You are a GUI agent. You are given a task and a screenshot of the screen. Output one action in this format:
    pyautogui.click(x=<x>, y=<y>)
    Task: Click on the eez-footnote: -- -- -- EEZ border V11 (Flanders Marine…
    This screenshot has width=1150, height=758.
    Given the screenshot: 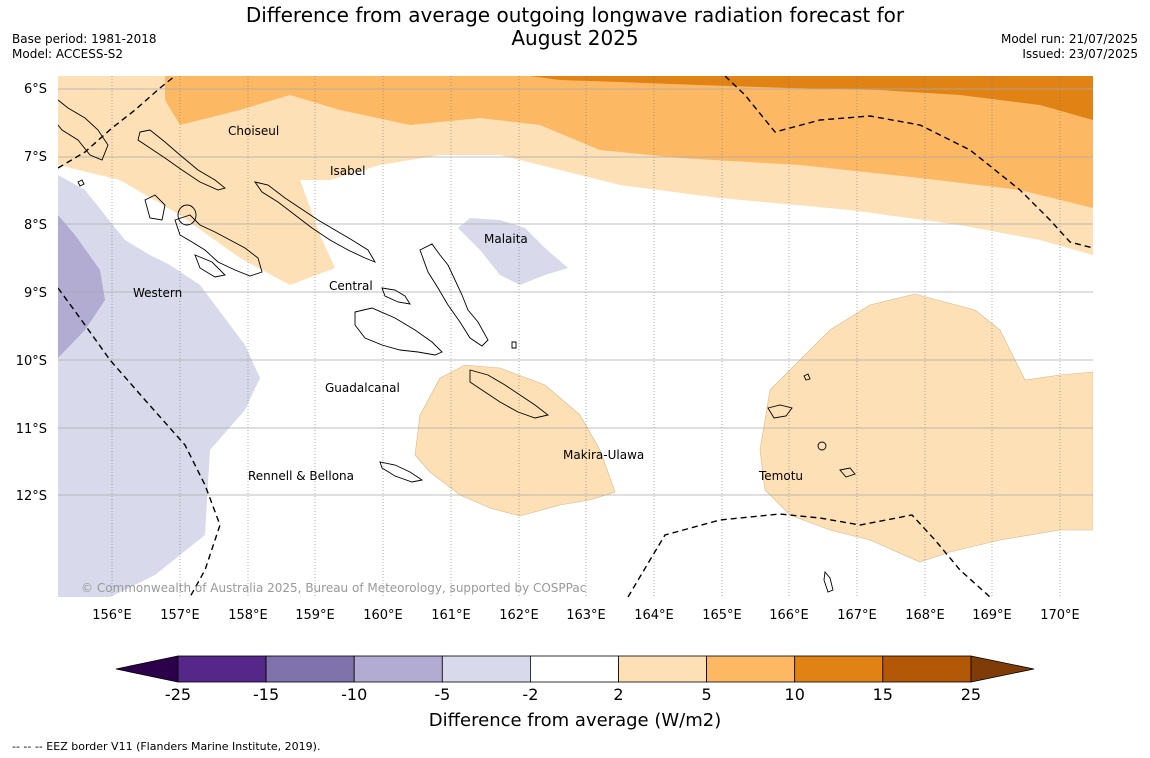 What is the action you would take?
    pyautogui.click(x=166, y=746)
    